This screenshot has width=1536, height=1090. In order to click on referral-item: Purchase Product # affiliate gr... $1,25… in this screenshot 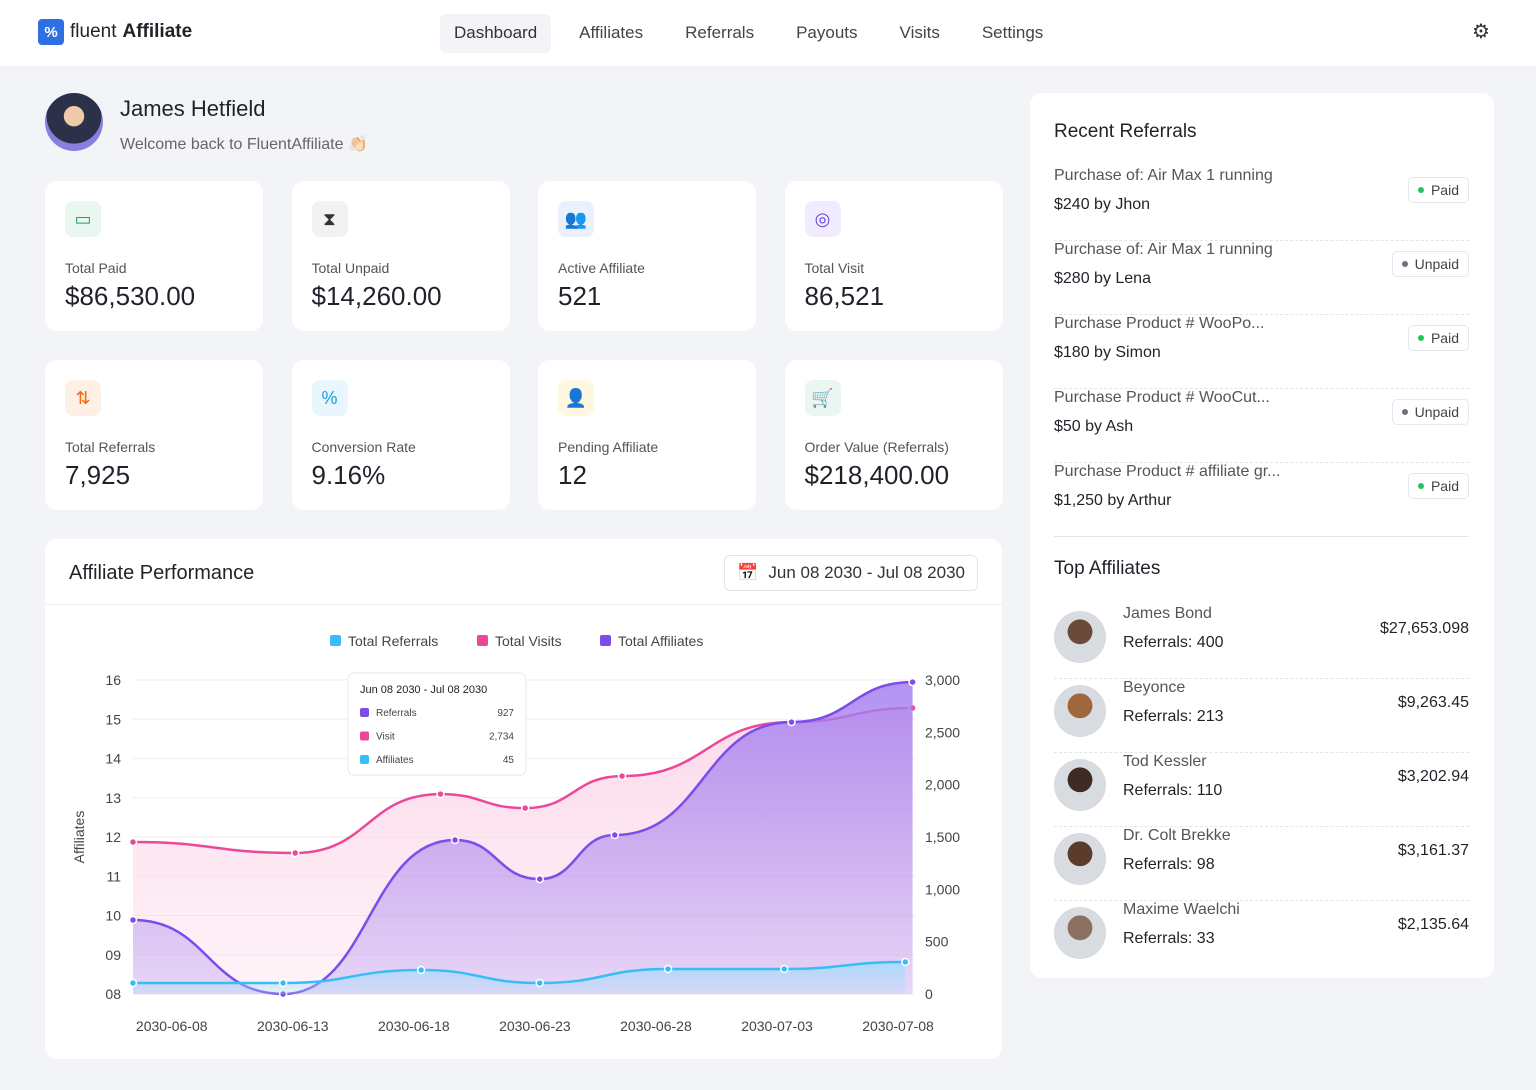, I will do `click(1261, 500)`.